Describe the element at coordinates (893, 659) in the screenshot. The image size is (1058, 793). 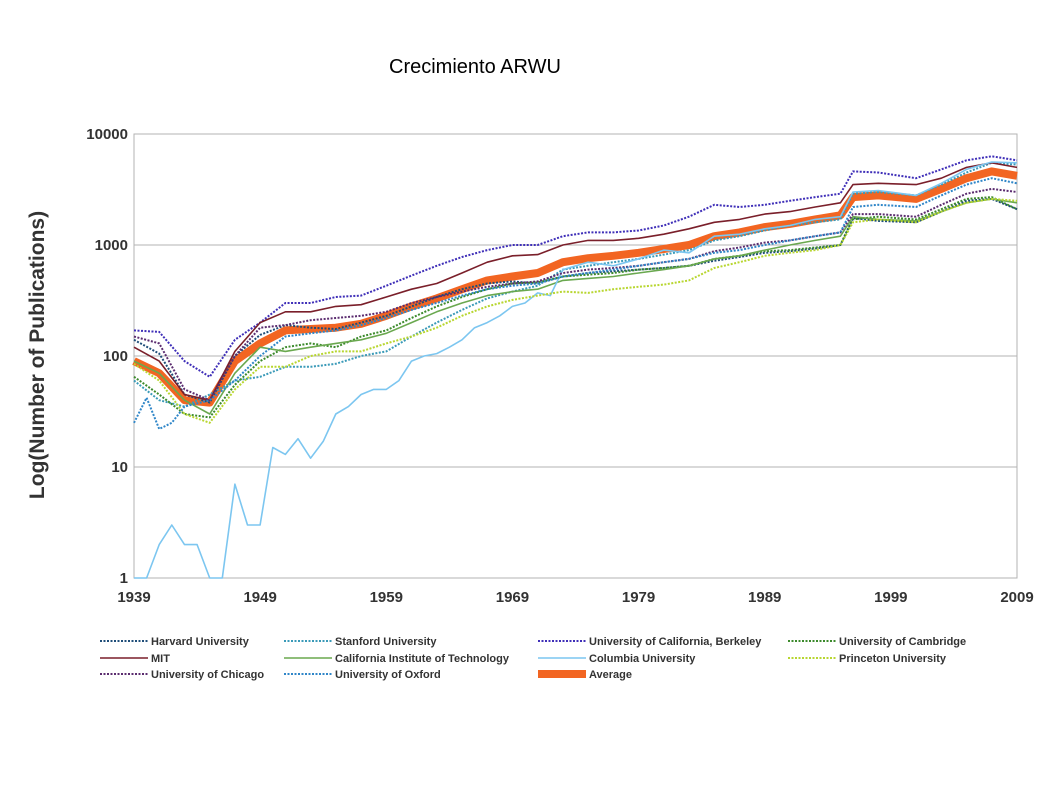
I see `legend-label: Princeton University` at that location.